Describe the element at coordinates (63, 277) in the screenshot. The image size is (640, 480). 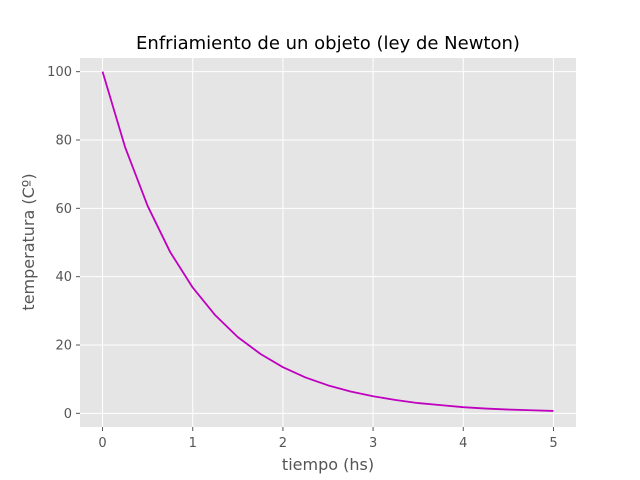
I see `y-tick-label: 40` at that location.